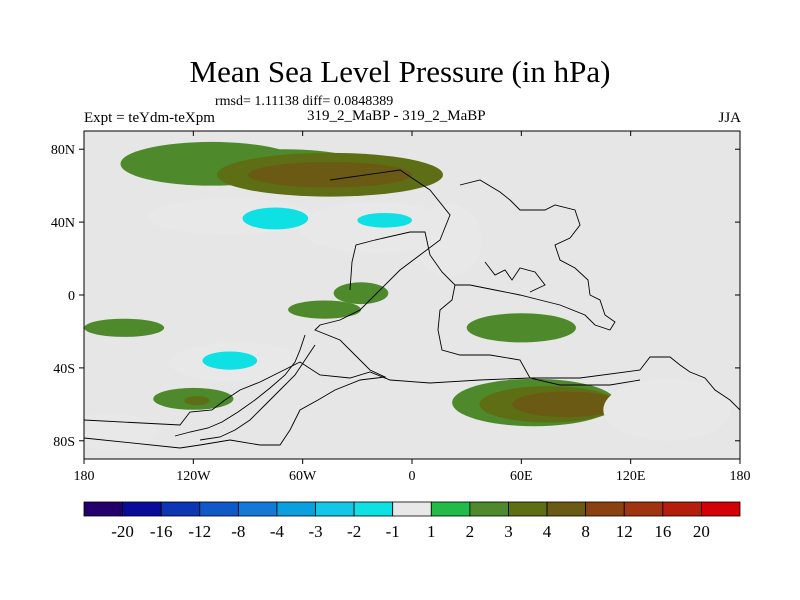 The width and height of the screenshot is (800, 600). What do you see at coordinates (122, 531) in the screenshot?
I see `colorbar-label: -20` at bounding box center [122, 531].